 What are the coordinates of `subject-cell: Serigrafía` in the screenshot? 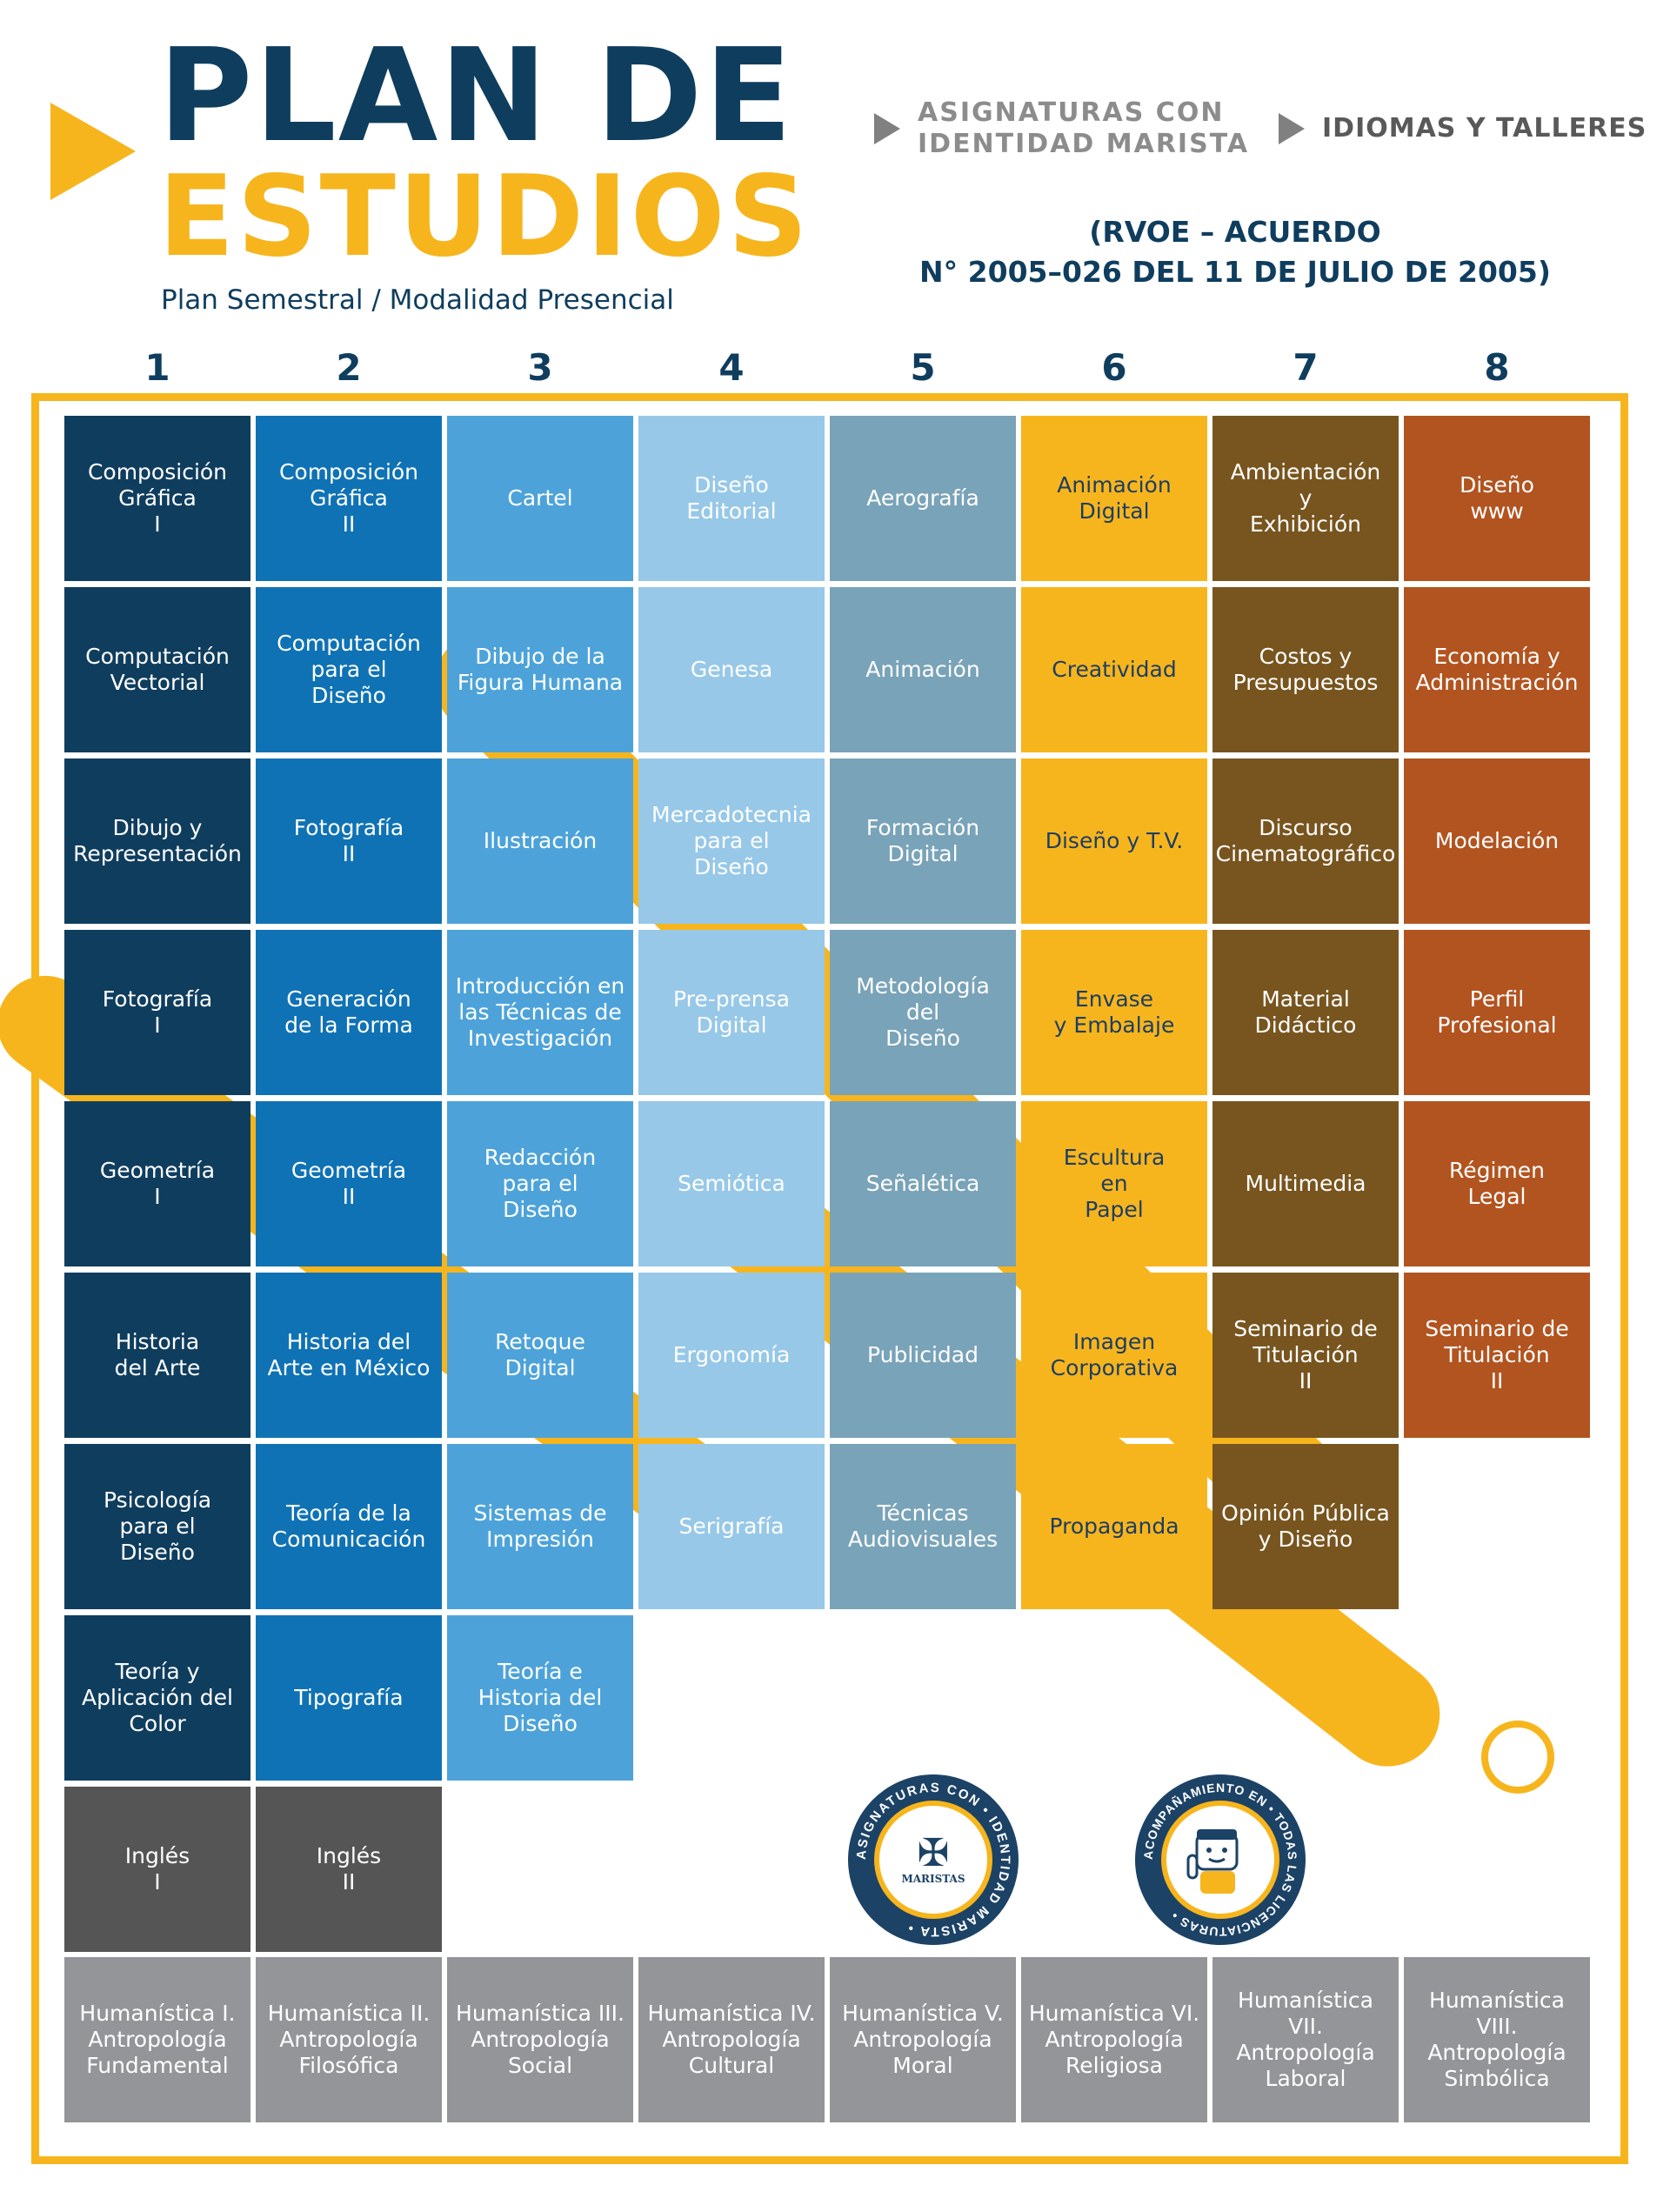 It's located at (731, 1527).